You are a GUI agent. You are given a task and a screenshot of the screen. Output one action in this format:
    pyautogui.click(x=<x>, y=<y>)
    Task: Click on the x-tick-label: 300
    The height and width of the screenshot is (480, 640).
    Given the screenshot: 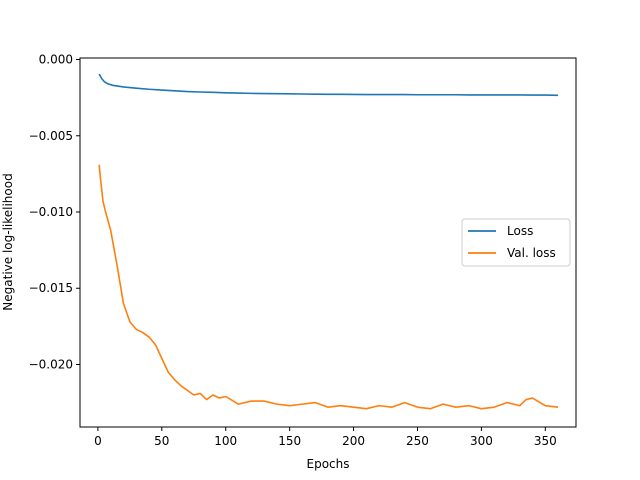 What is the action you would take?
    pyautogui.click(x=481, y=441)
    